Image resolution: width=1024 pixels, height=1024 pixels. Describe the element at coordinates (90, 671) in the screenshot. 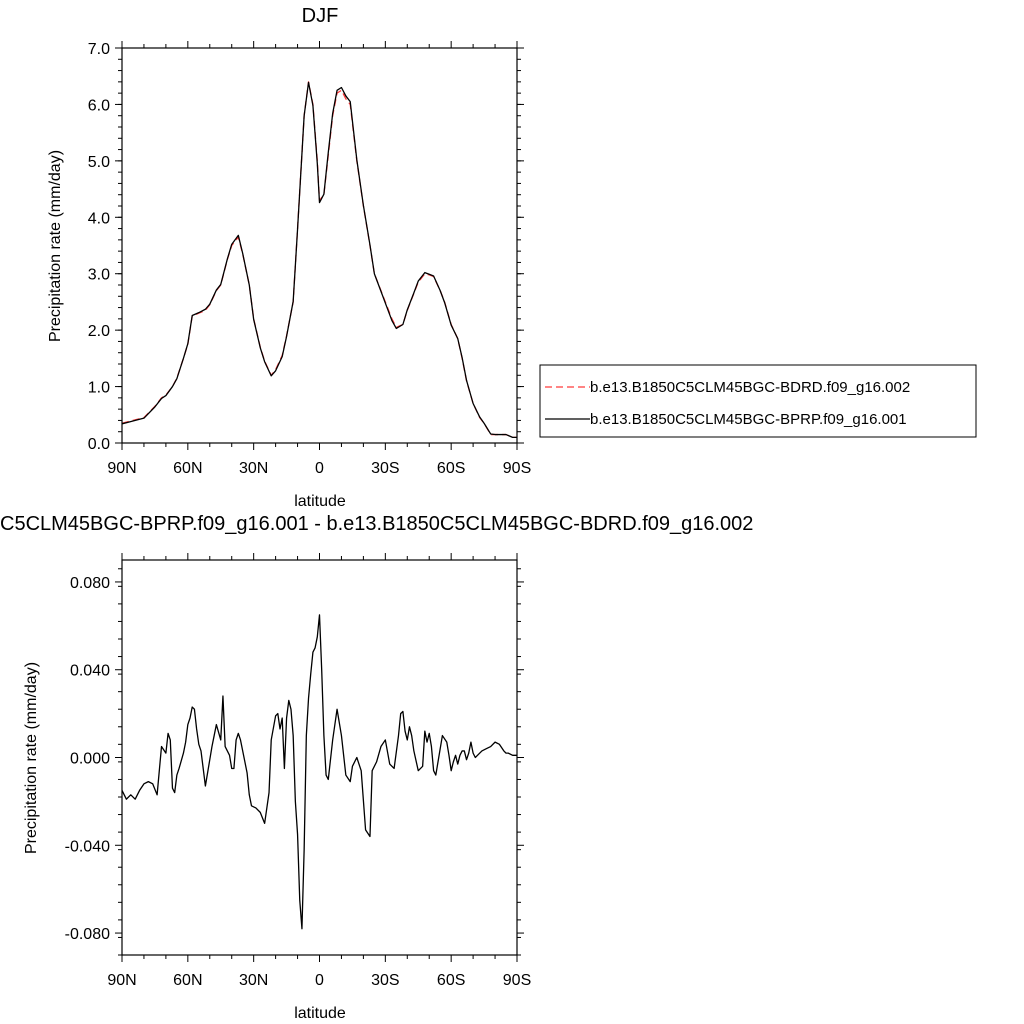

I see `y-tick-label: 0.040` at that location.